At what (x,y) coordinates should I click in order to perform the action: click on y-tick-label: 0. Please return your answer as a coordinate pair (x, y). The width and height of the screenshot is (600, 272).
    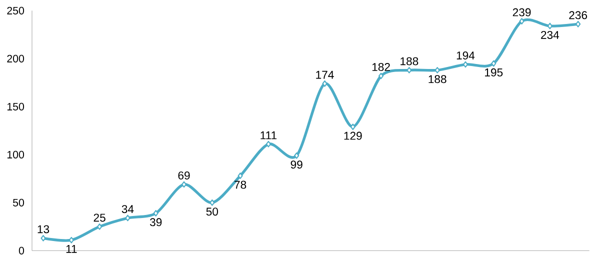
    Looking at the image, I should click on (21, 250).